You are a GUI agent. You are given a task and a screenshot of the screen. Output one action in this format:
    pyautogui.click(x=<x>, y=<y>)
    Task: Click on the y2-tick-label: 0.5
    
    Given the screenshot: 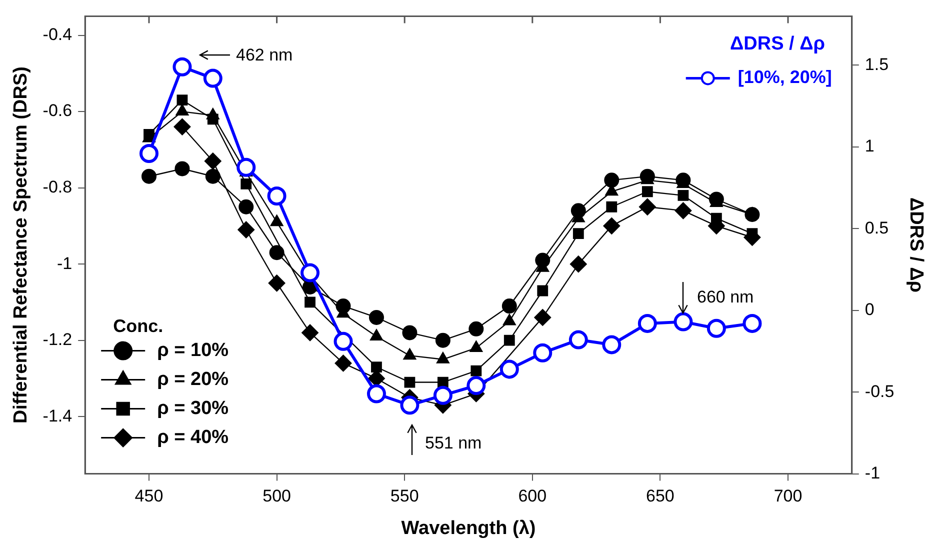 What is the action you would take?
    pyautogui.click(x=876, y=228)
    